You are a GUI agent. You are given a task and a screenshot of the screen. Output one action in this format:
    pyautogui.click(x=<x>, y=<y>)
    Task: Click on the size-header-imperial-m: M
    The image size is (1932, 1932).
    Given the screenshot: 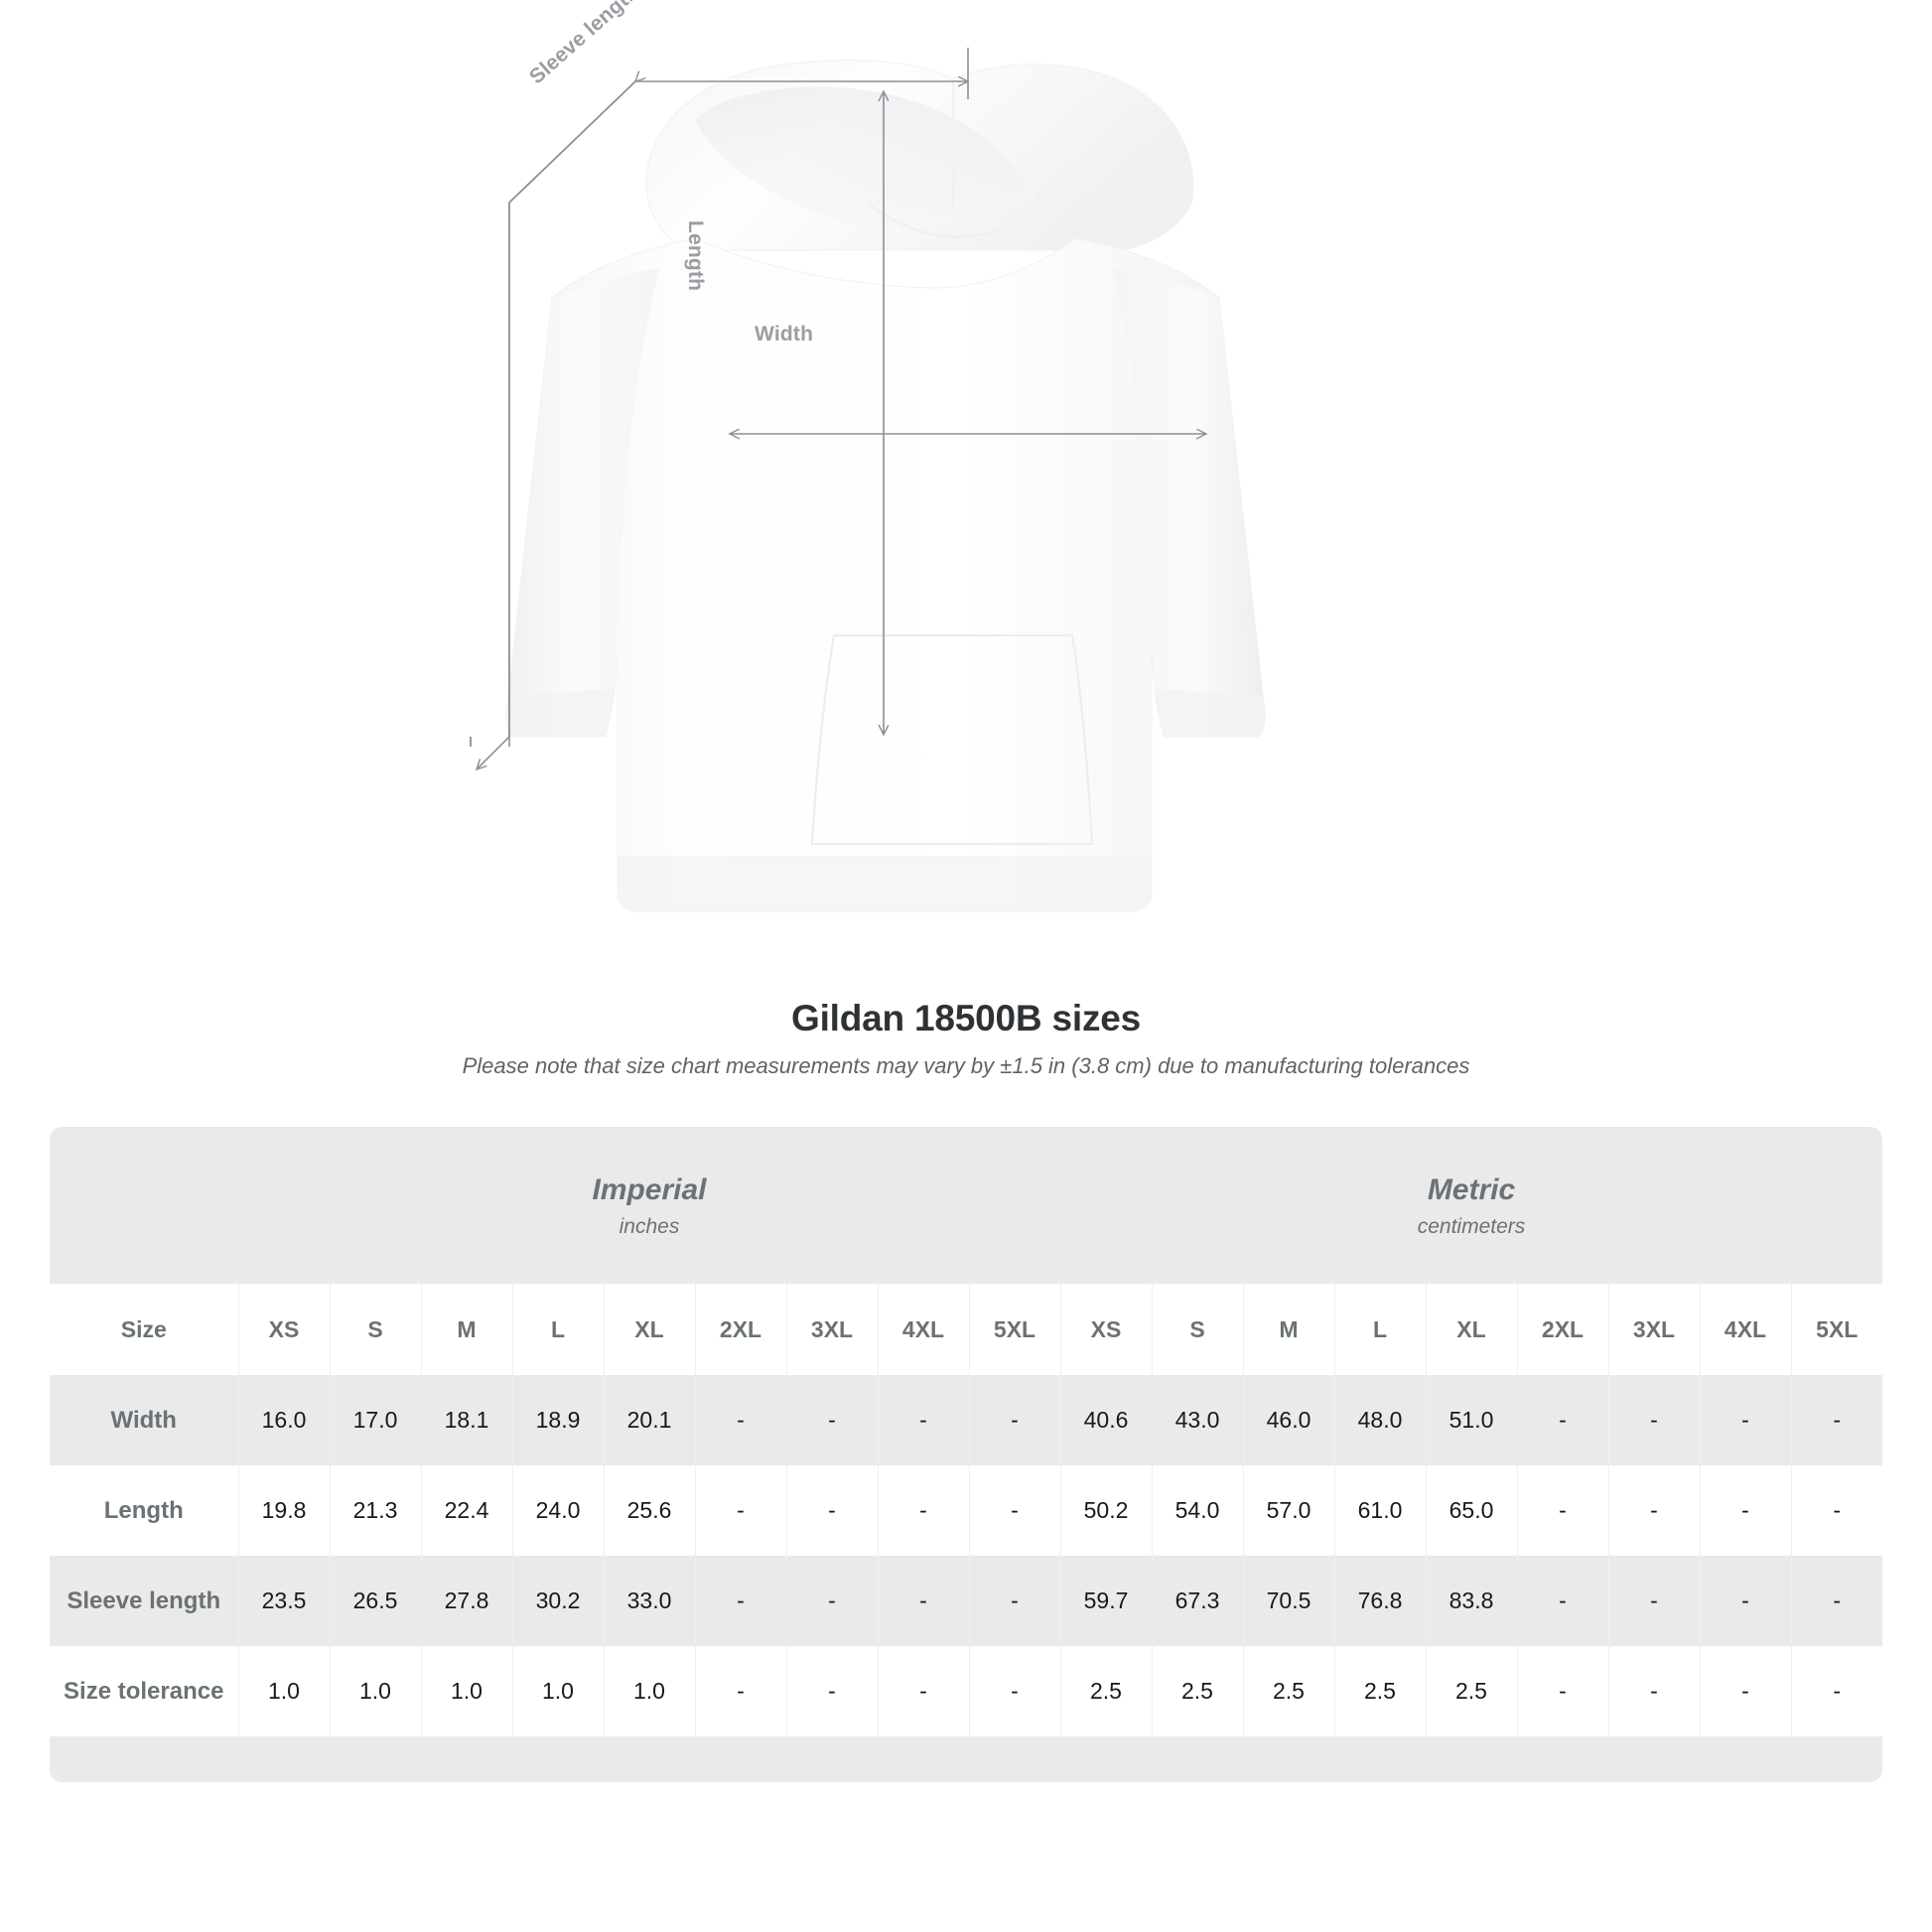 What is the action you would take?
    pyautogui.click(x=467, y=1329)
    